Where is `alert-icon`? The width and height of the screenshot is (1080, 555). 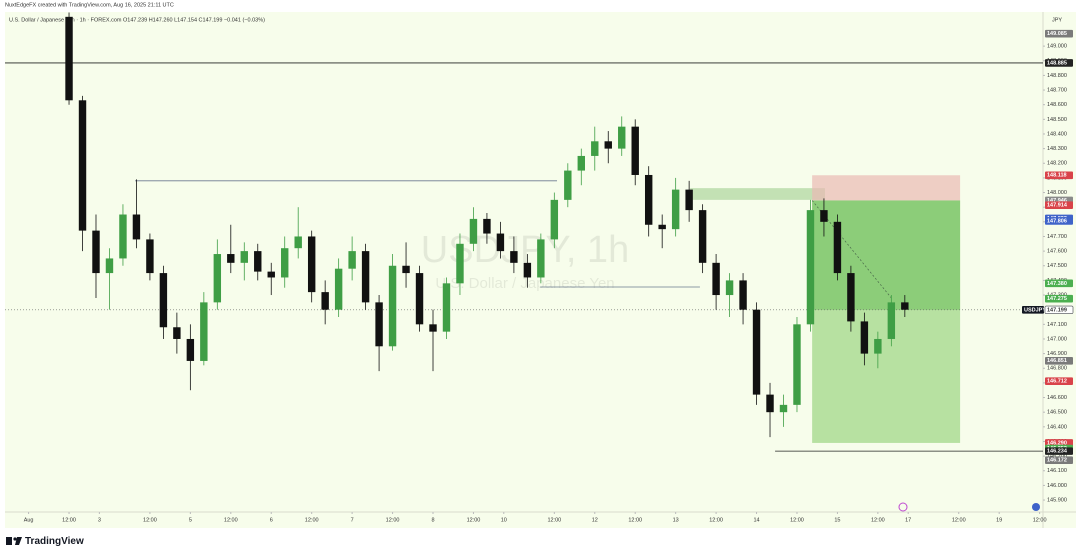
alert-icon is located at coordinates (903, 507).